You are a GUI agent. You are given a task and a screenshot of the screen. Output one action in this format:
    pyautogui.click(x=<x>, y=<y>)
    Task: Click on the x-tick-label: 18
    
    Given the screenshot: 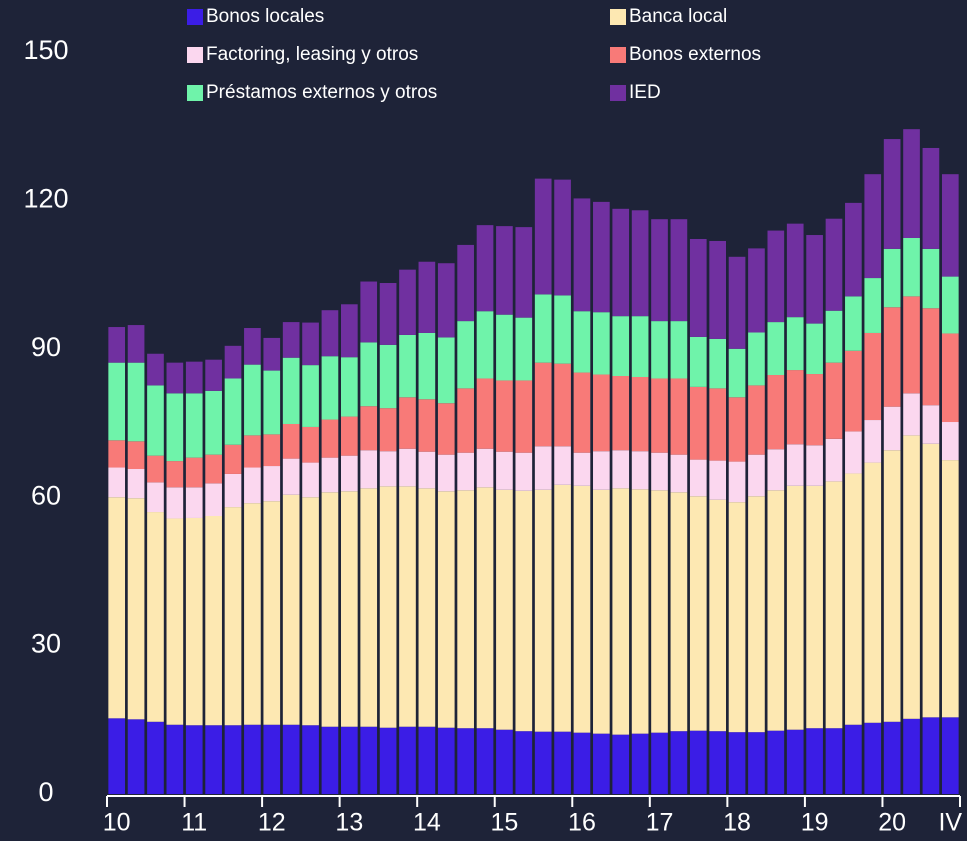 What is the action you would take?
    pyautogui.click(x=737, y=823)
    